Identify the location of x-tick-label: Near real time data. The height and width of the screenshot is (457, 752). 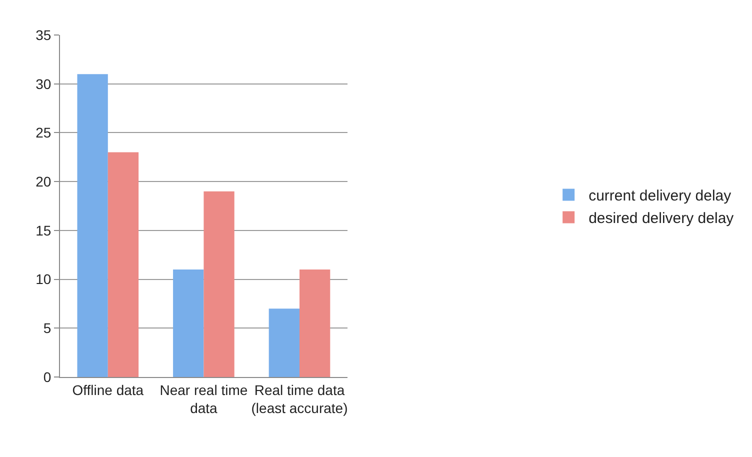
(204, 399).